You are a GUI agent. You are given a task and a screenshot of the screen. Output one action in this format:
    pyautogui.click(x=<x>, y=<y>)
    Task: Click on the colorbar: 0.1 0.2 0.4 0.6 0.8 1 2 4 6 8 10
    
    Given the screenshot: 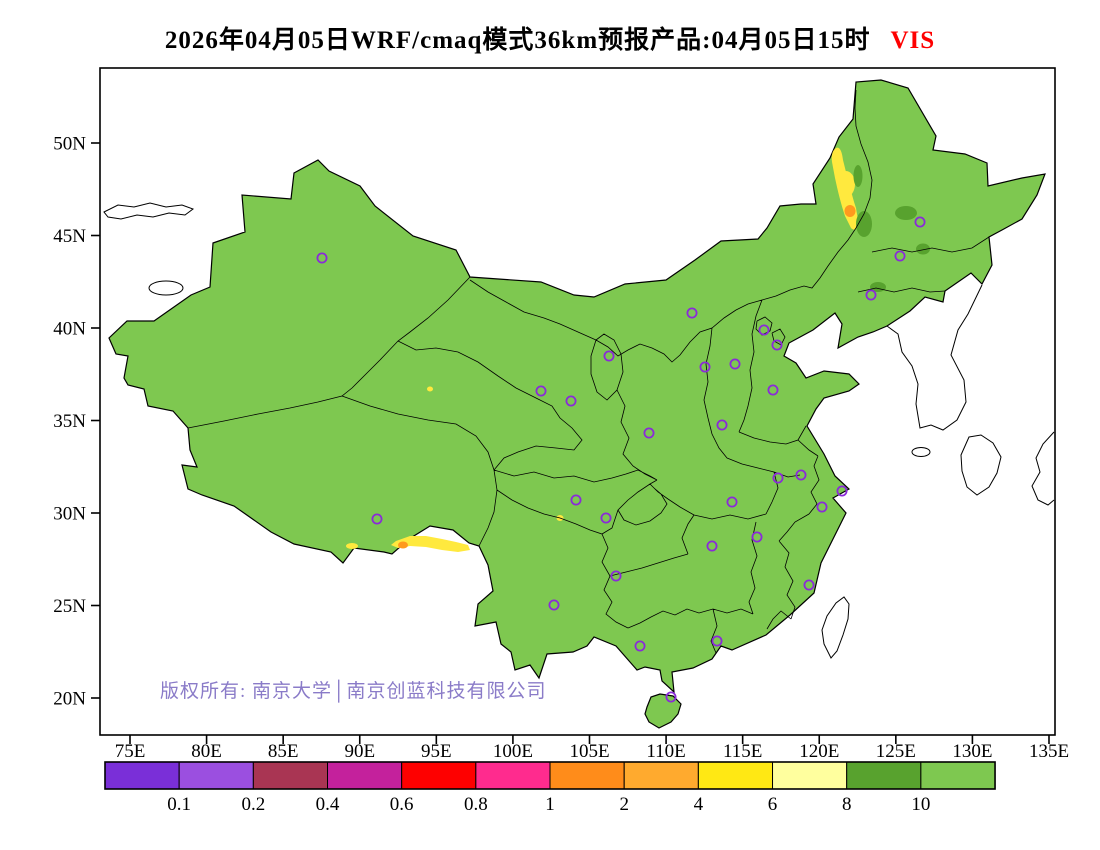 What is the action you would take?
    pyautogui.click(x=550, y=788)
    